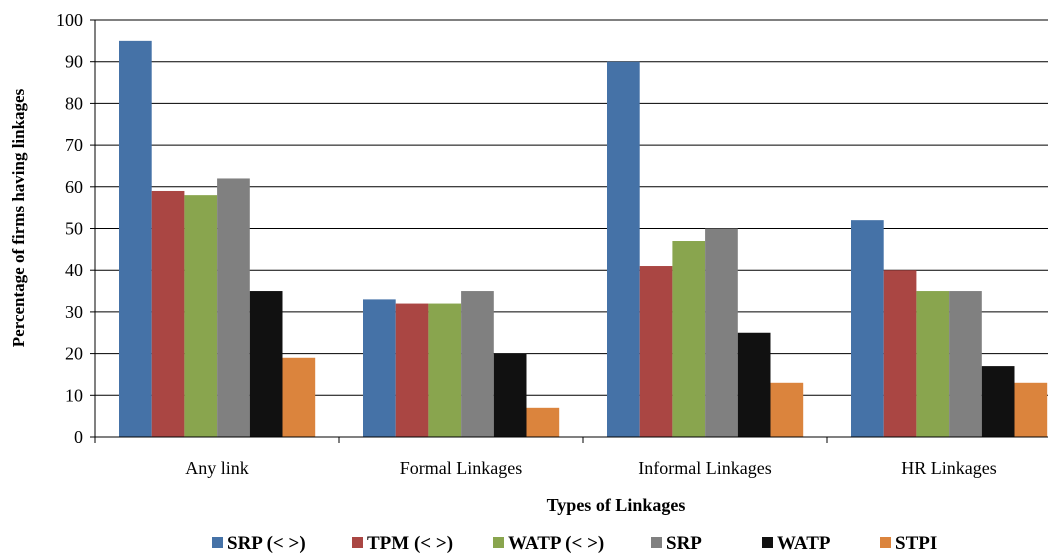  I want to click on y-tick-label: 0, so click(78, 437).